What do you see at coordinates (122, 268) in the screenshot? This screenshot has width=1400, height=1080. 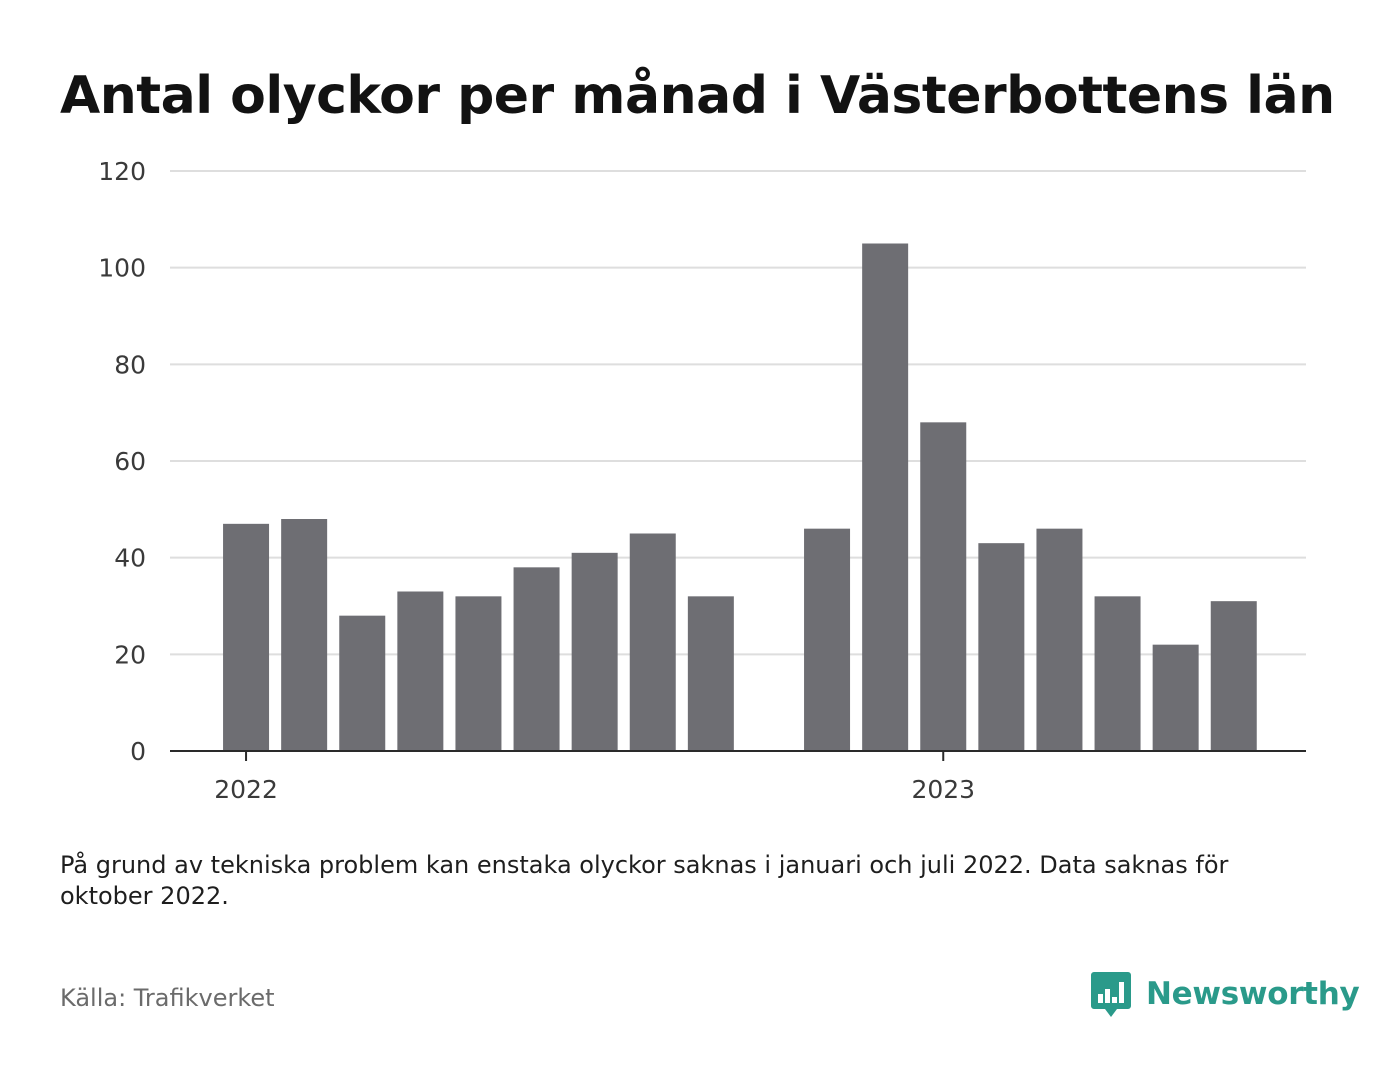 I see `y-tick-label: 100` at bounding box center [122, 268].